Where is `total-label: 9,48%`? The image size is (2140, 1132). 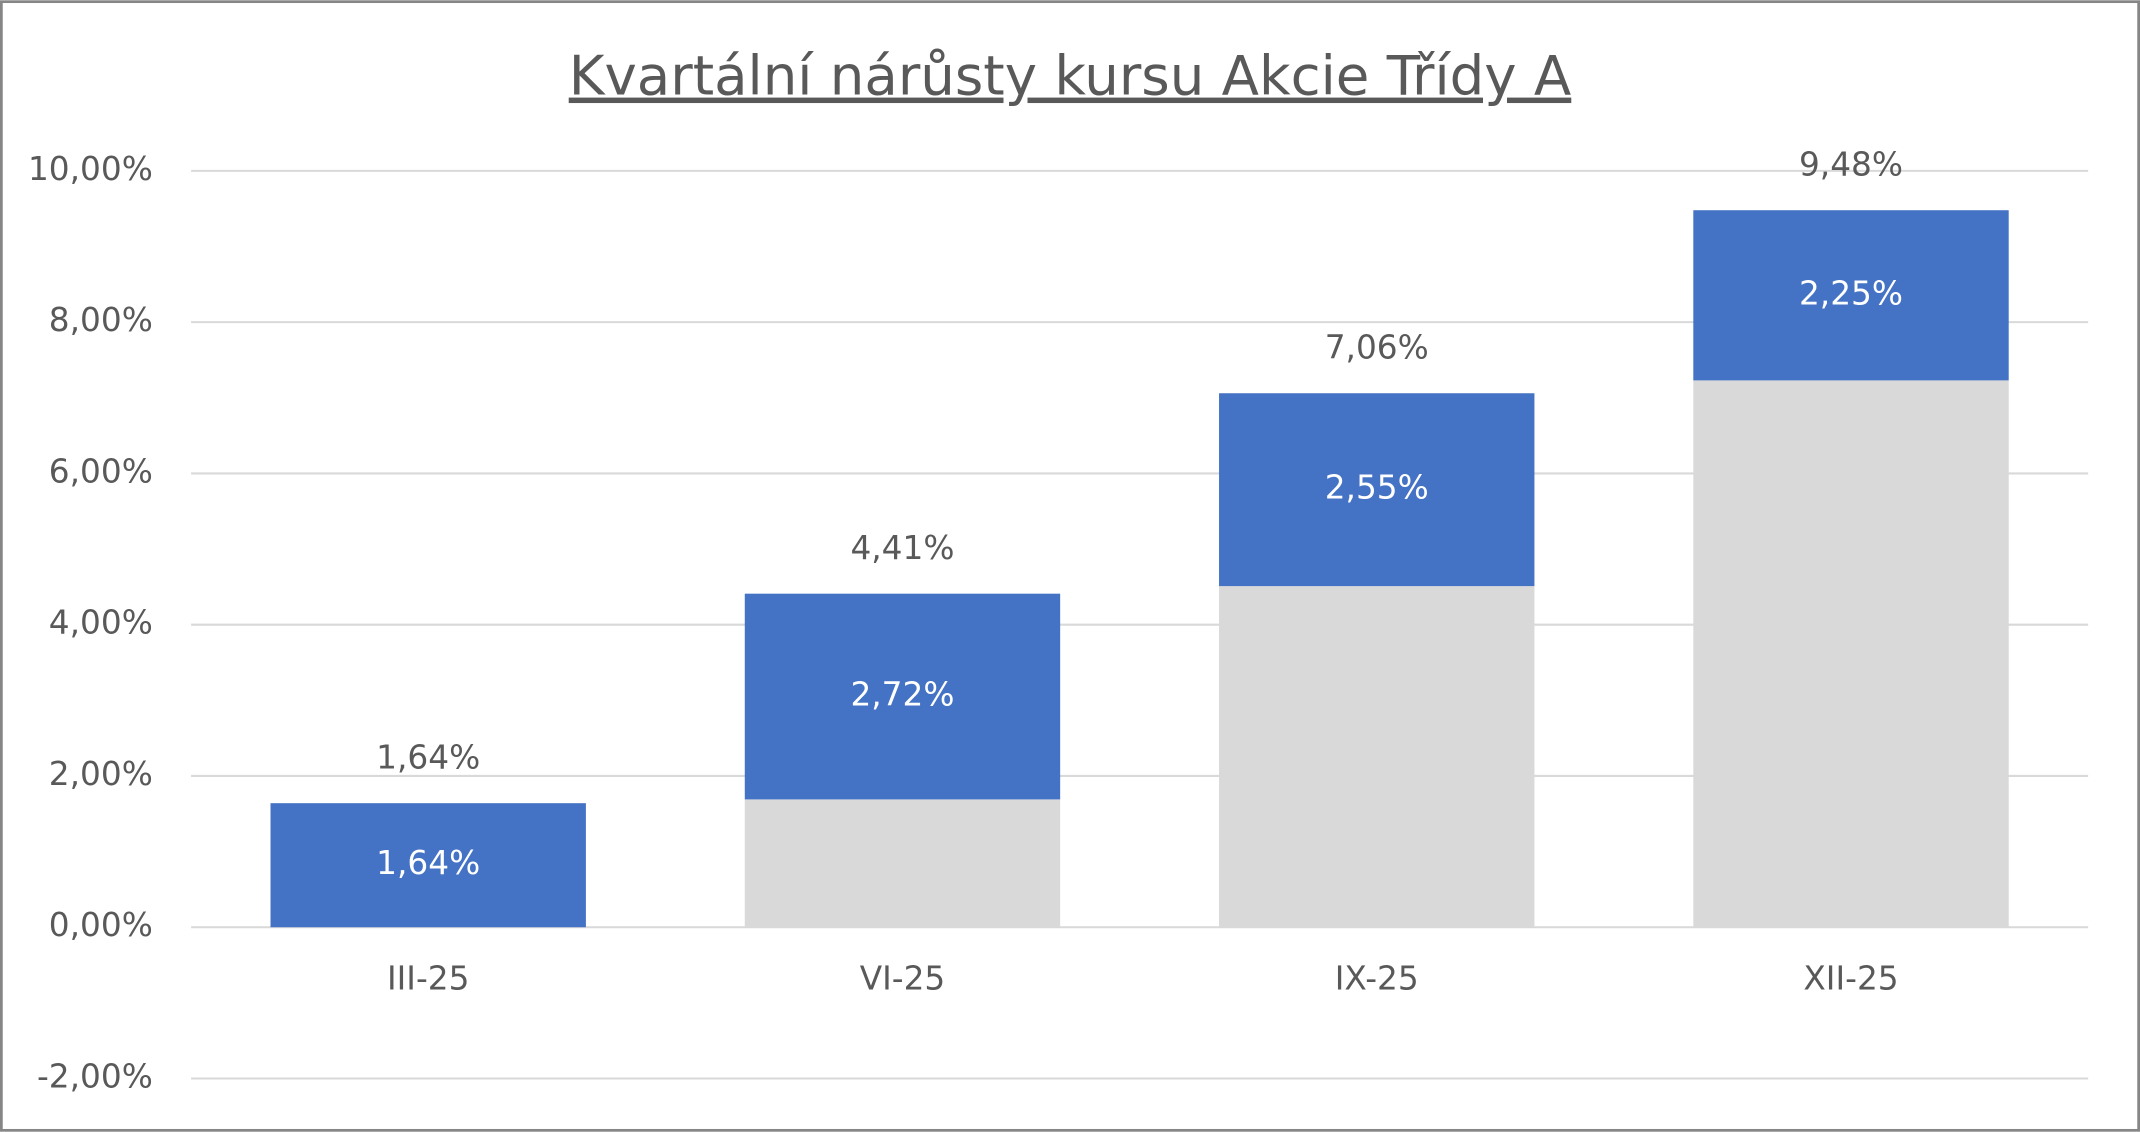
total-label: 9,48% is located at coordinates (1851, 165).